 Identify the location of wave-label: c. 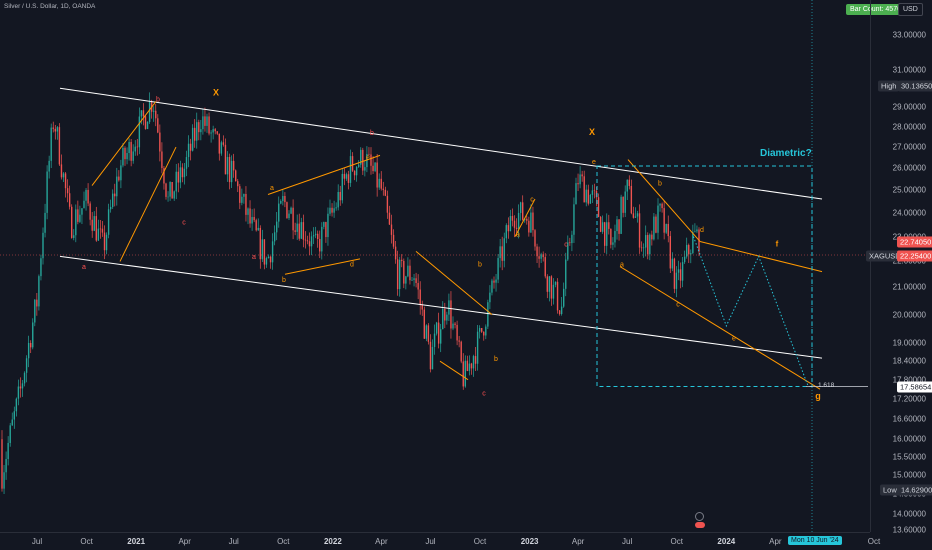
(678, 304).